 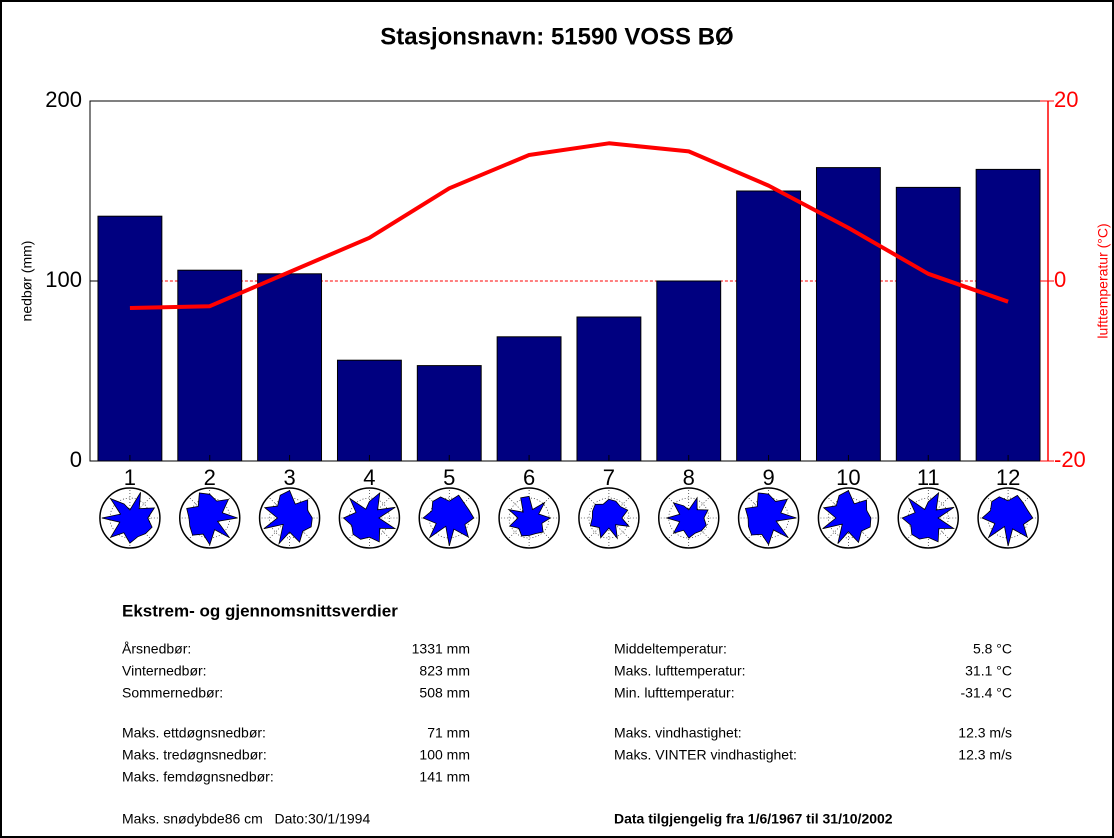 I want to click on stat-label: Årsnedbør:, so click(x=156, y=649).